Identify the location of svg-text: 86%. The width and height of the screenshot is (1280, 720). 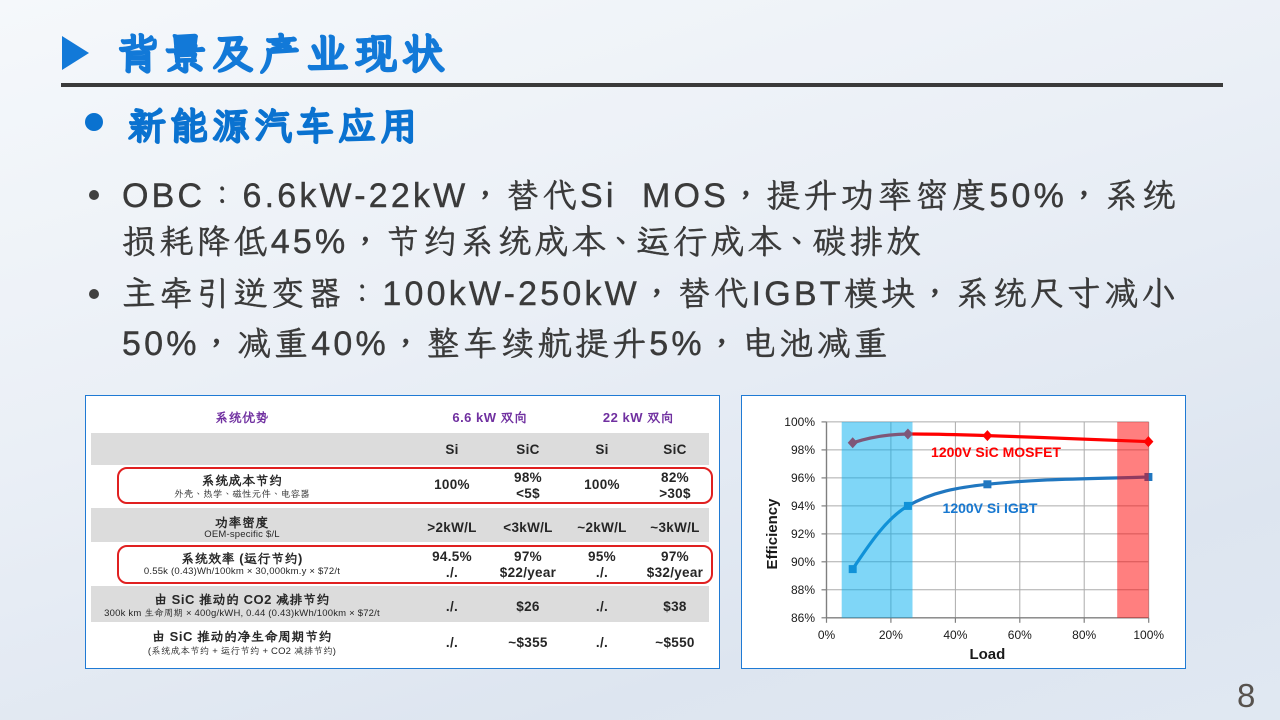
(803, 618).